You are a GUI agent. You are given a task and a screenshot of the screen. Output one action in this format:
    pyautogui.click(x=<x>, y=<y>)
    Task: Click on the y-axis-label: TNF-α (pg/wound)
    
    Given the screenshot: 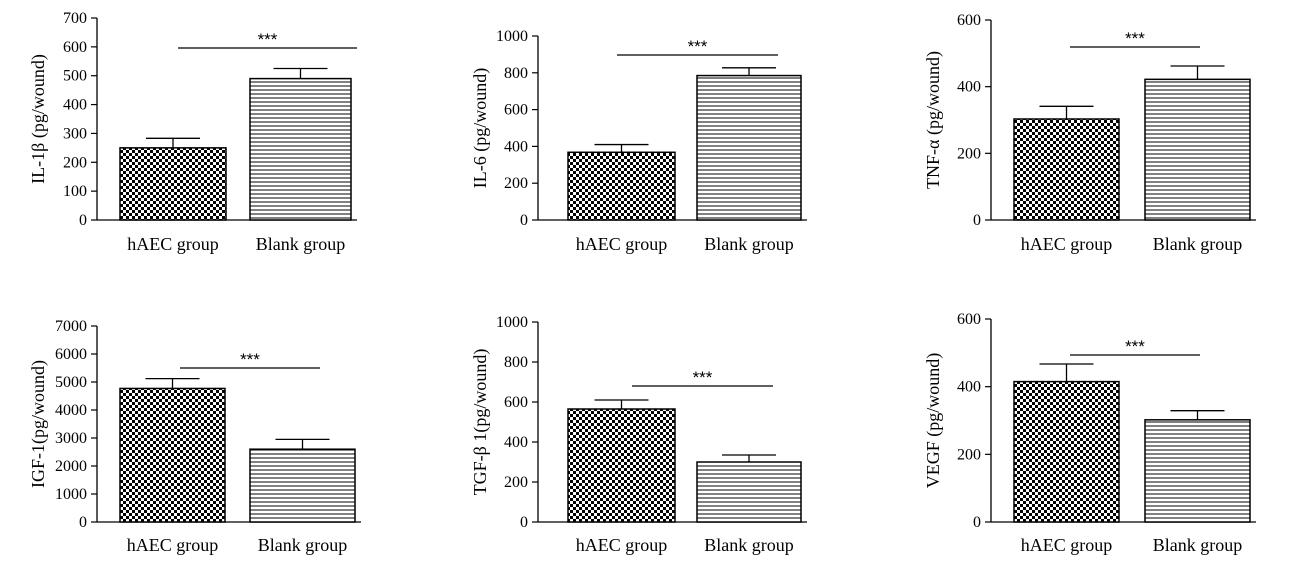 What is the action you would take?
    pyautogui.click(x=933, y=120)
    